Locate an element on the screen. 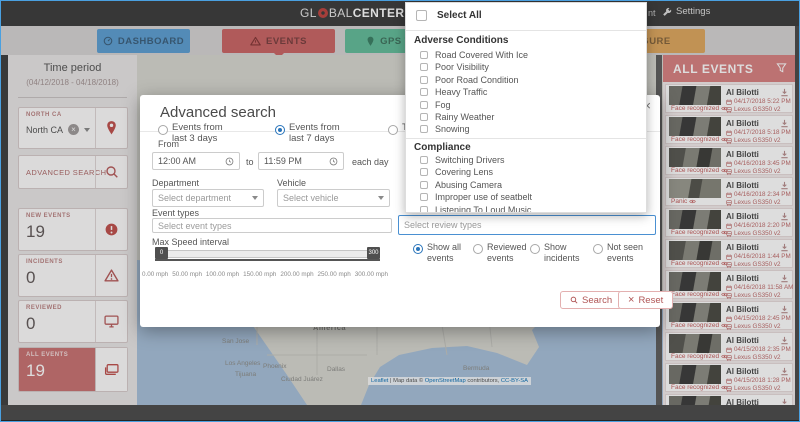 The width and height of the screenshot is (800, 422). radio-label: Not seen events is located at coordinates (625, 253).